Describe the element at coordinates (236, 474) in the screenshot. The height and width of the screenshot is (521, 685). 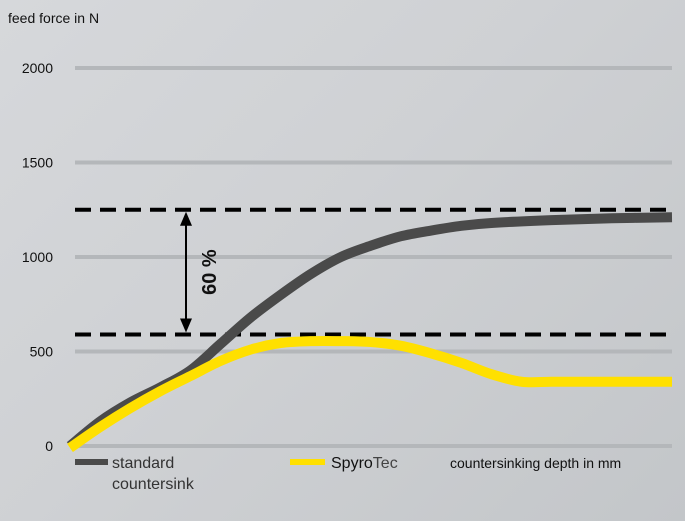
I see `legend: standard countersink SpyroTec` at that location.